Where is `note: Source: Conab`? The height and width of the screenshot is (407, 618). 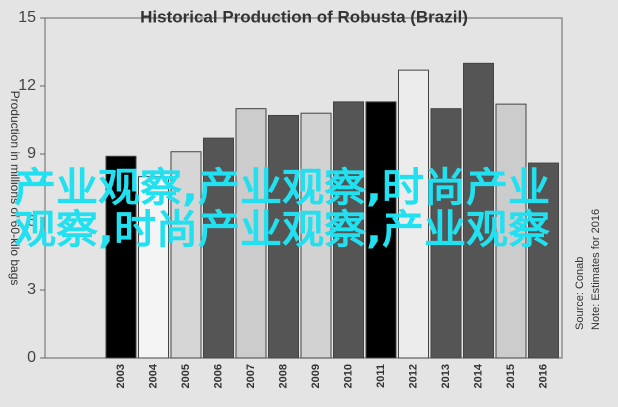
note: Source: Conab is located at coordinates (580, 293).